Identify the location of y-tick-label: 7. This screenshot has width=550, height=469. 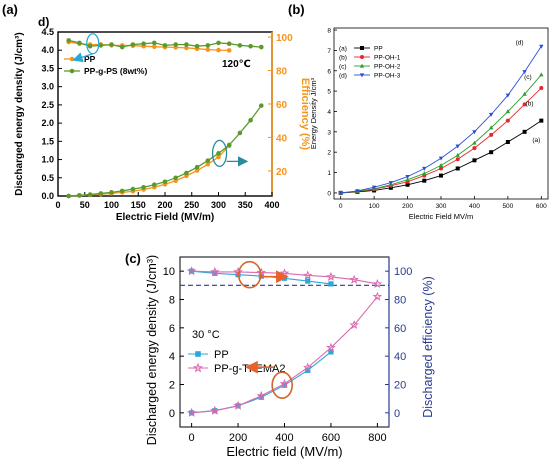
(329, 51).